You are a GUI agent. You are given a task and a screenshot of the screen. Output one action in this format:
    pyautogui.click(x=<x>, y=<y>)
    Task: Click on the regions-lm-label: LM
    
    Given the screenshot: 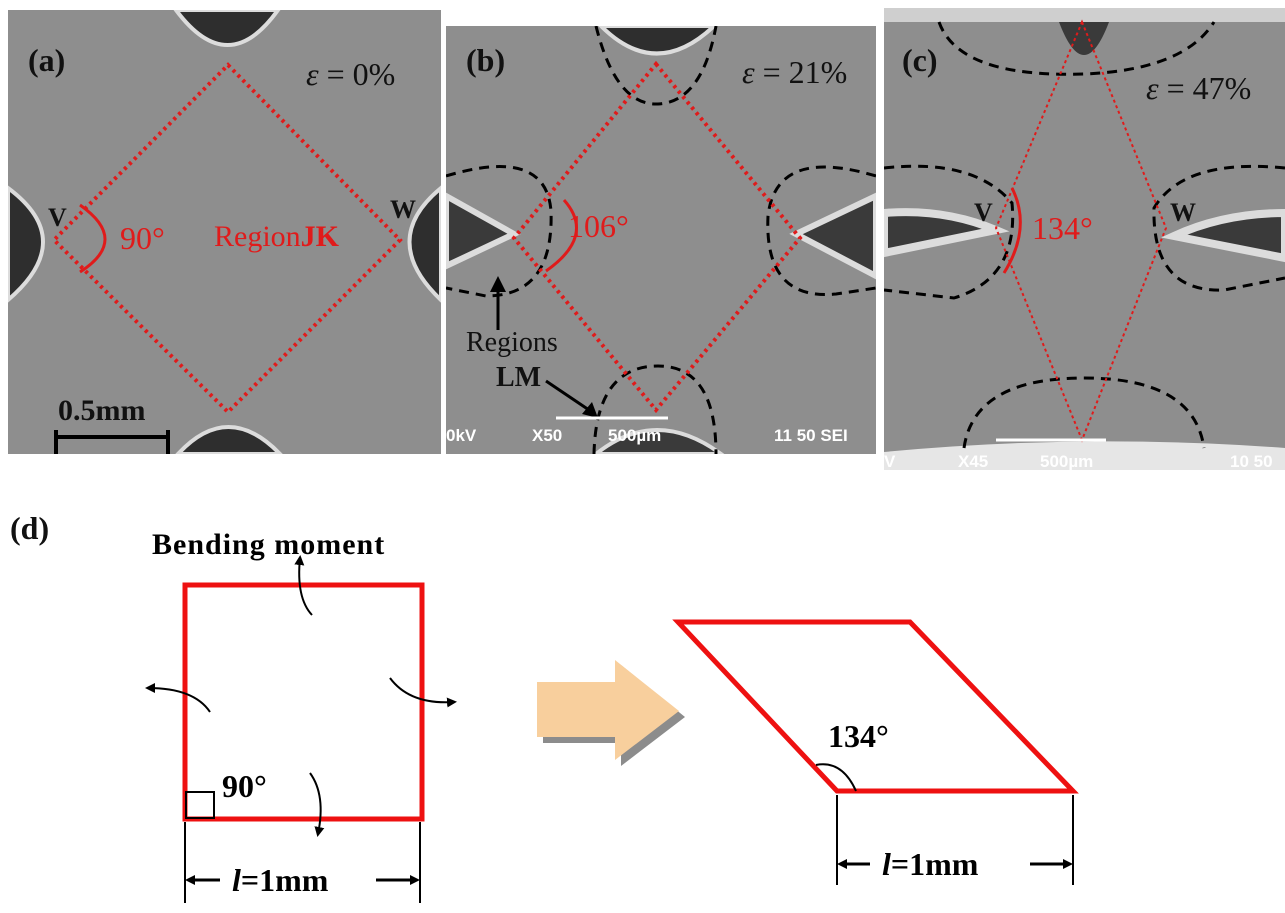 What is the action you would take?
    pyautogui.click(x=519, y=377)
    